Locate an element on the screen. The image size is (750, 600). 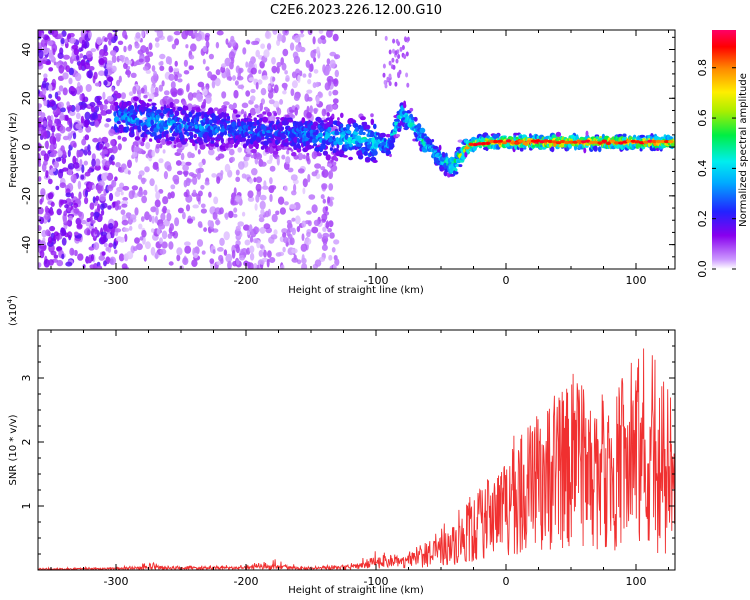
y-tick-label: -20 is located at coordinates (26, 196).